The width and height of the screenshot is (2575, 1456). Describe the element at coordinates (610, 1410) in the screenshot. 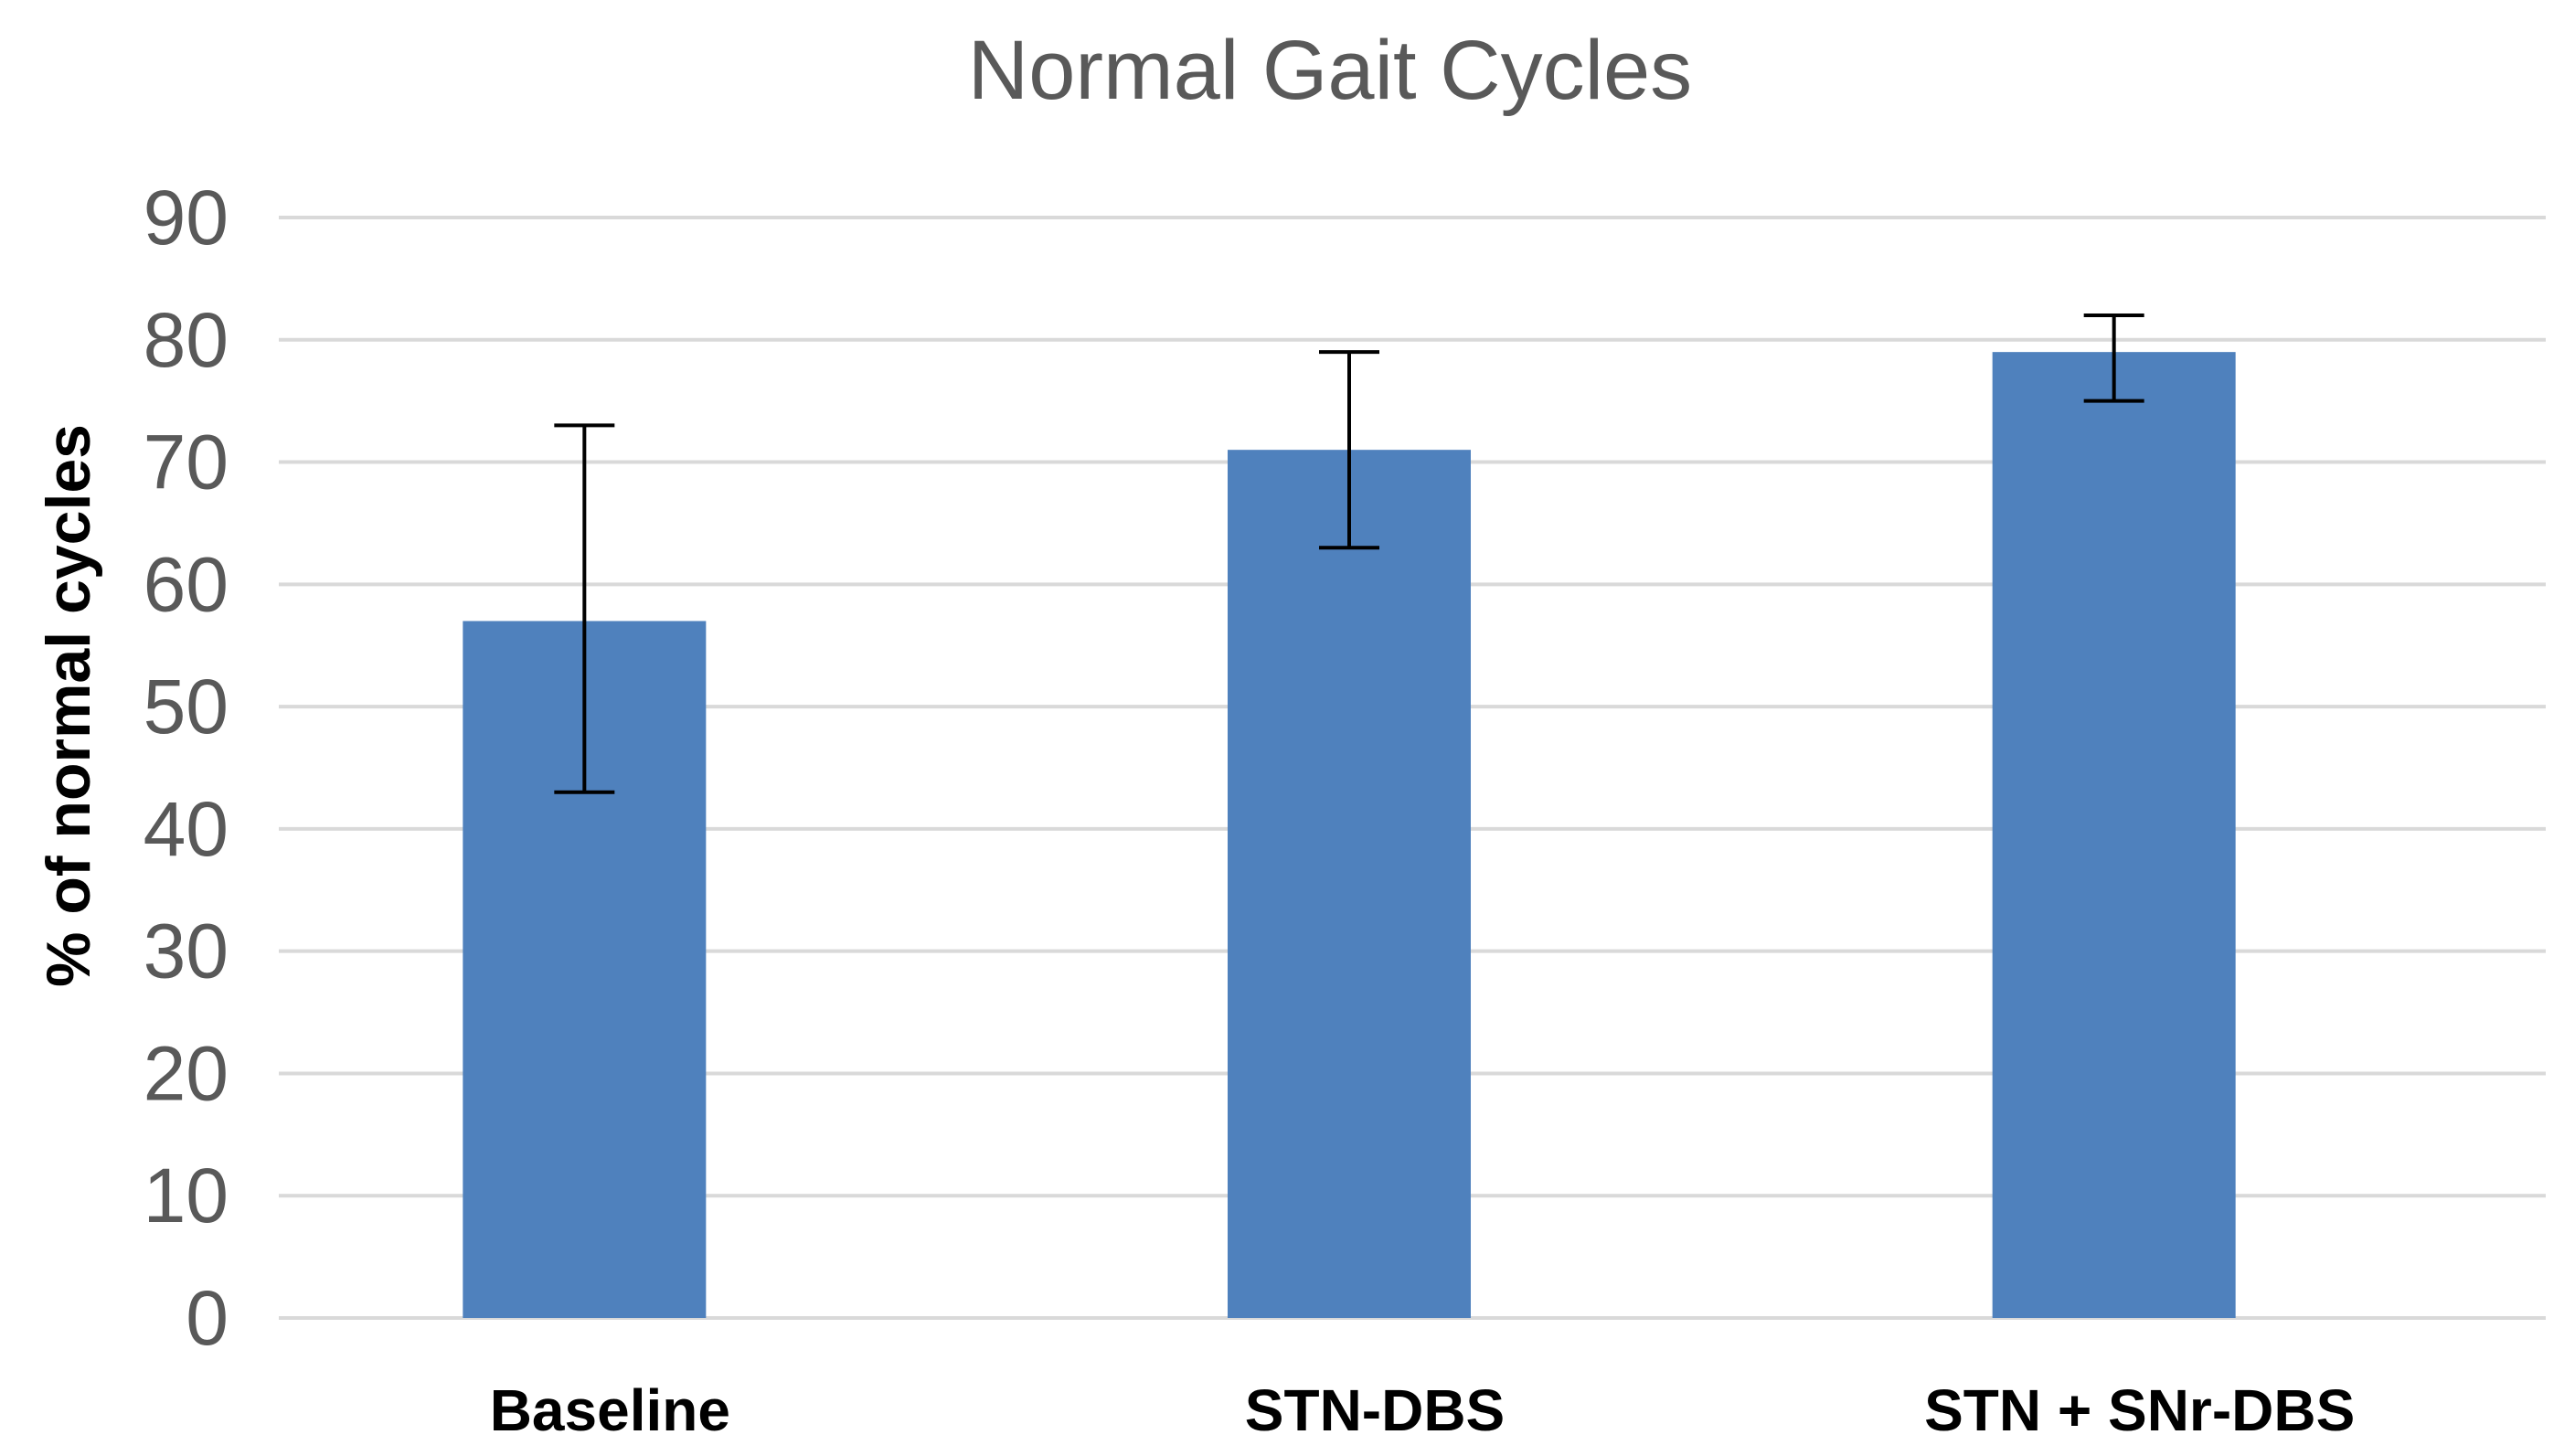

I see `x-tick-label: Baseline` at that location.